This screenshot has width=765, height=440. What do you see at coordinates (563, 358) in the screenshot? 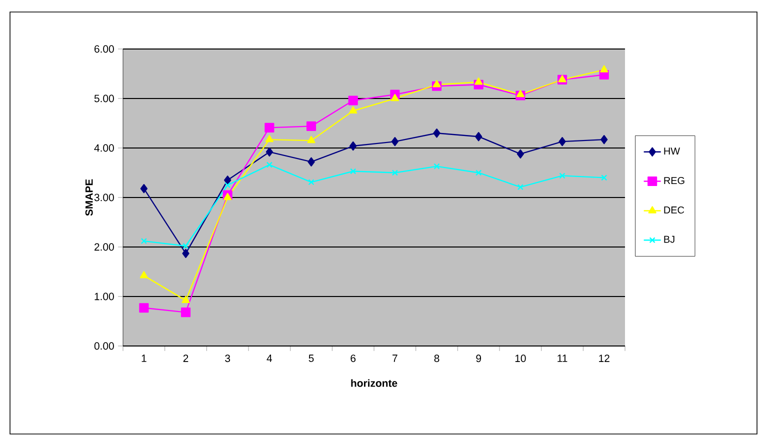
I see `x-tick-label: 11` at bounding box center [563, 358].